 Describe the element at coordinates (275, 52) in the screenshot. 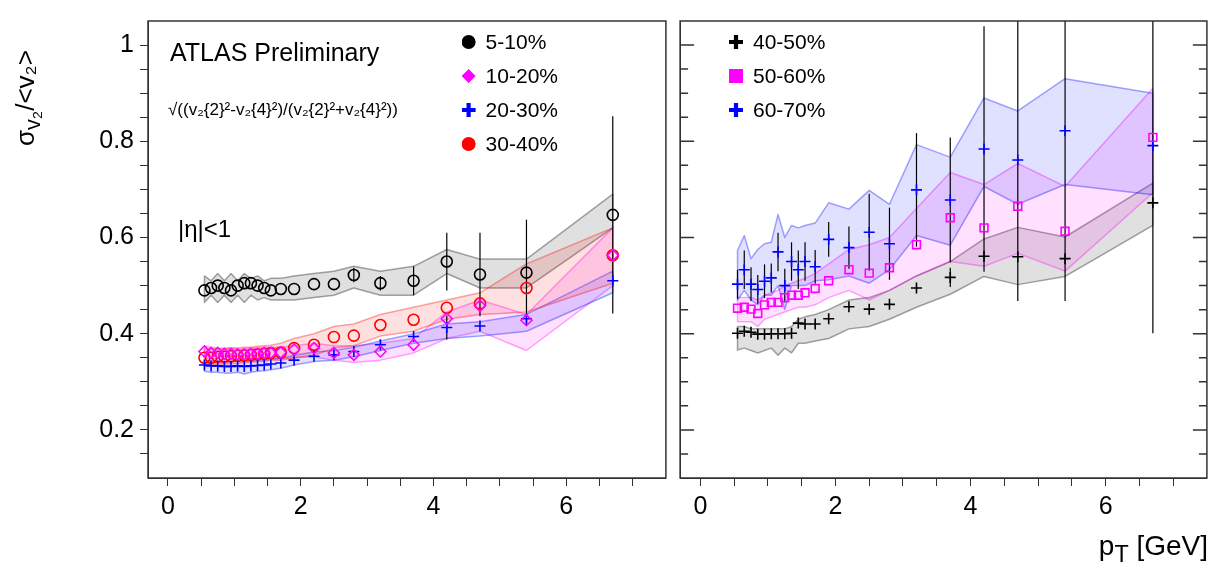

I see `annotation: ATLAS Preliminary` at that location.